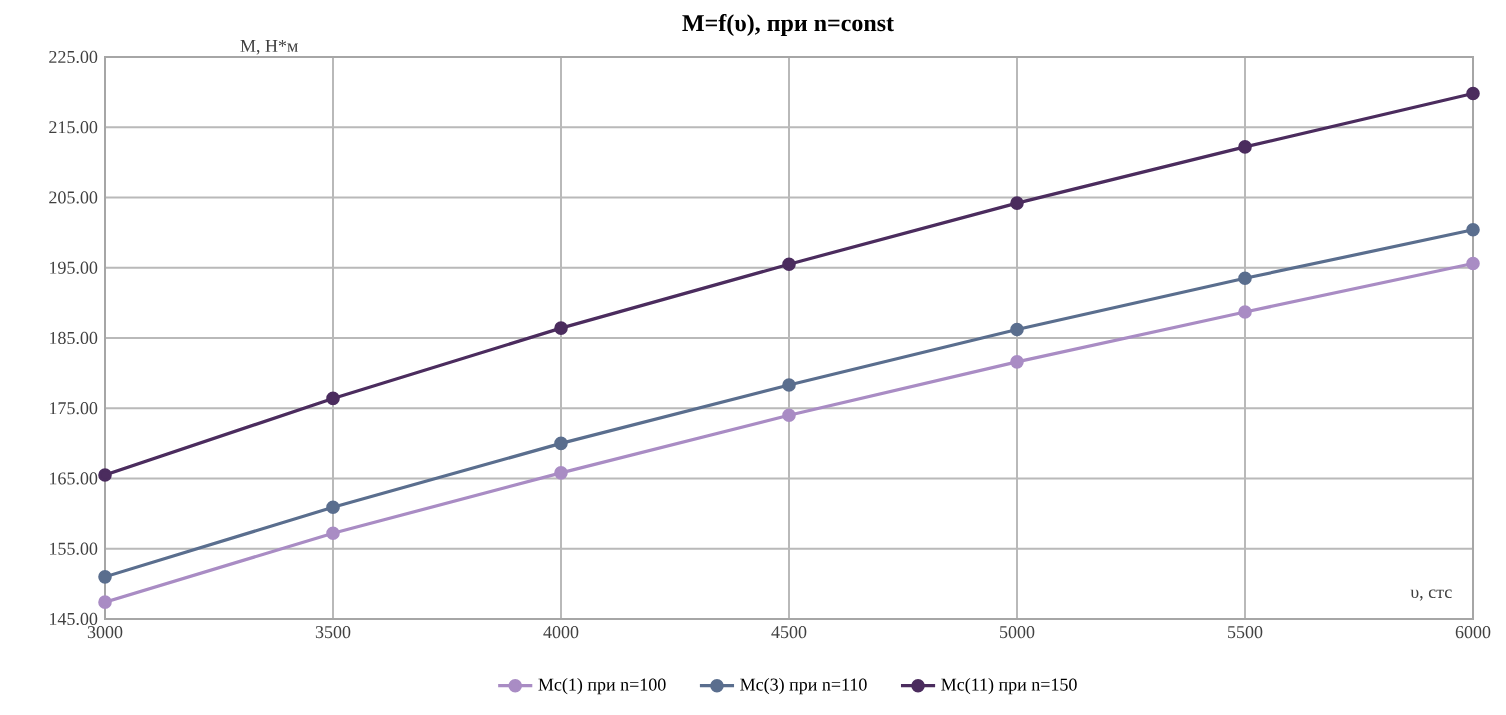  What do you see at coordinates (789, 632) in the screenshot?
I see `x-tick-label: 4500` at bounding box center [789, 632].